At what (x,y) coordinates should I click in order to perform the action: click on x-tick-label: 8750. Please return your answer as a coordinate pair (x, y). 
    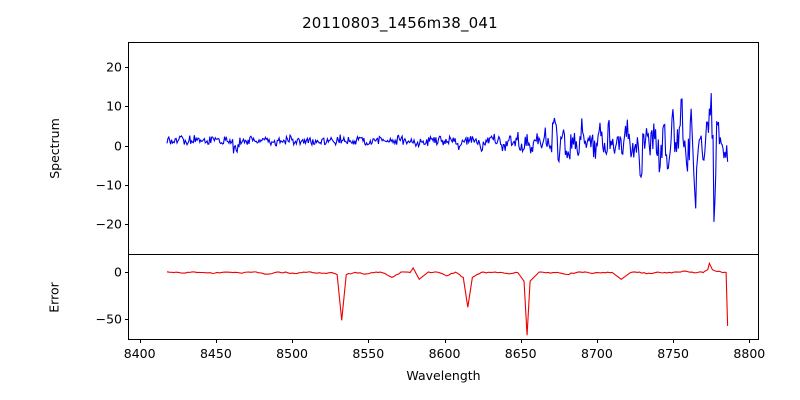
    Looking at the image, I should click on (673, 353).